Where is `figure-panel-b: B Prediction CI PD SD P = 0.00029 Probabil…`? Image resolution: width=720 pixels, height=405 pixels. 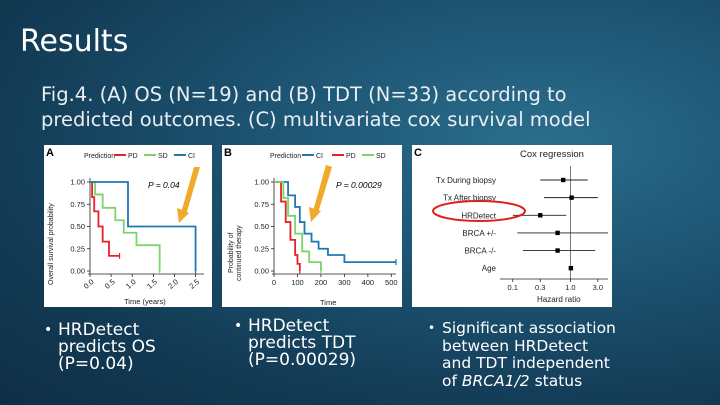 figure-panel-b: B Prediction CI PD SD P = 0.00029 Probabil… is located at coordinates (312, 226).